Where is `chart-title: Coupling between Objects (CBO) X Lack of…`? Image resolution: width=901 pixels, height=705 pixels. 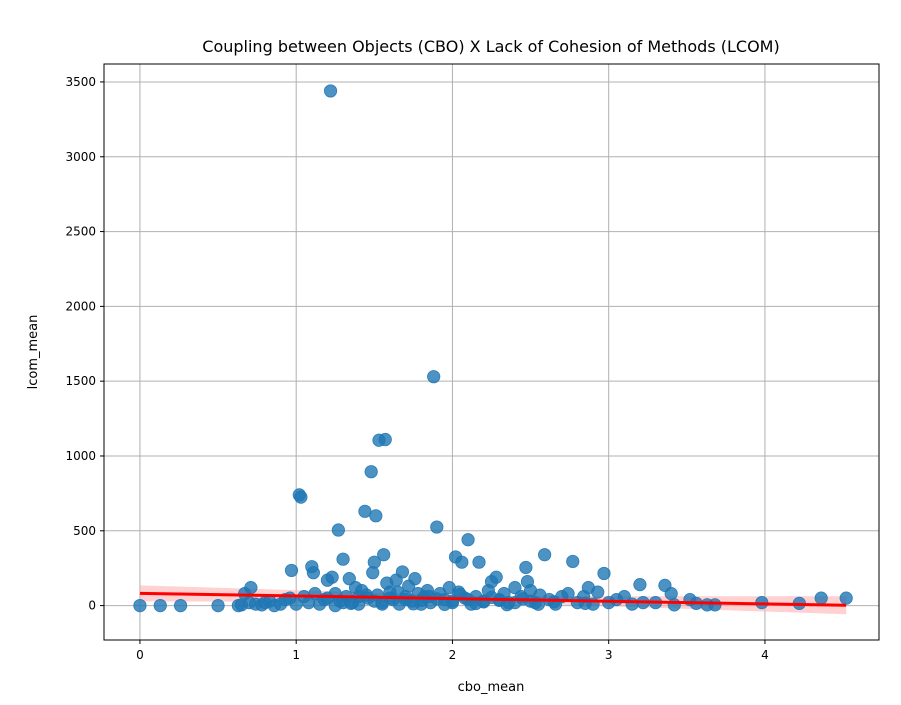
chart-title: Coupling between Objects (CBO) X Lack of… is located at coordinates (490, 46).